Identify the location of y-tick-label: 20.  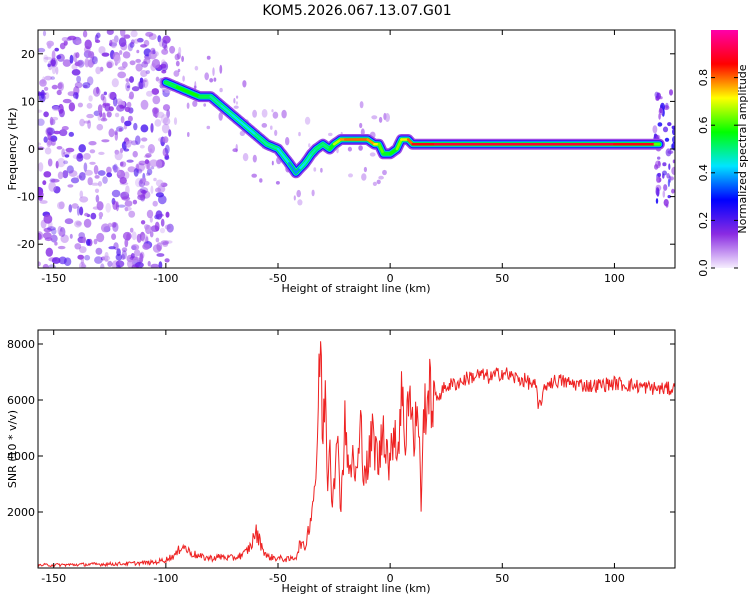
(28, 54).